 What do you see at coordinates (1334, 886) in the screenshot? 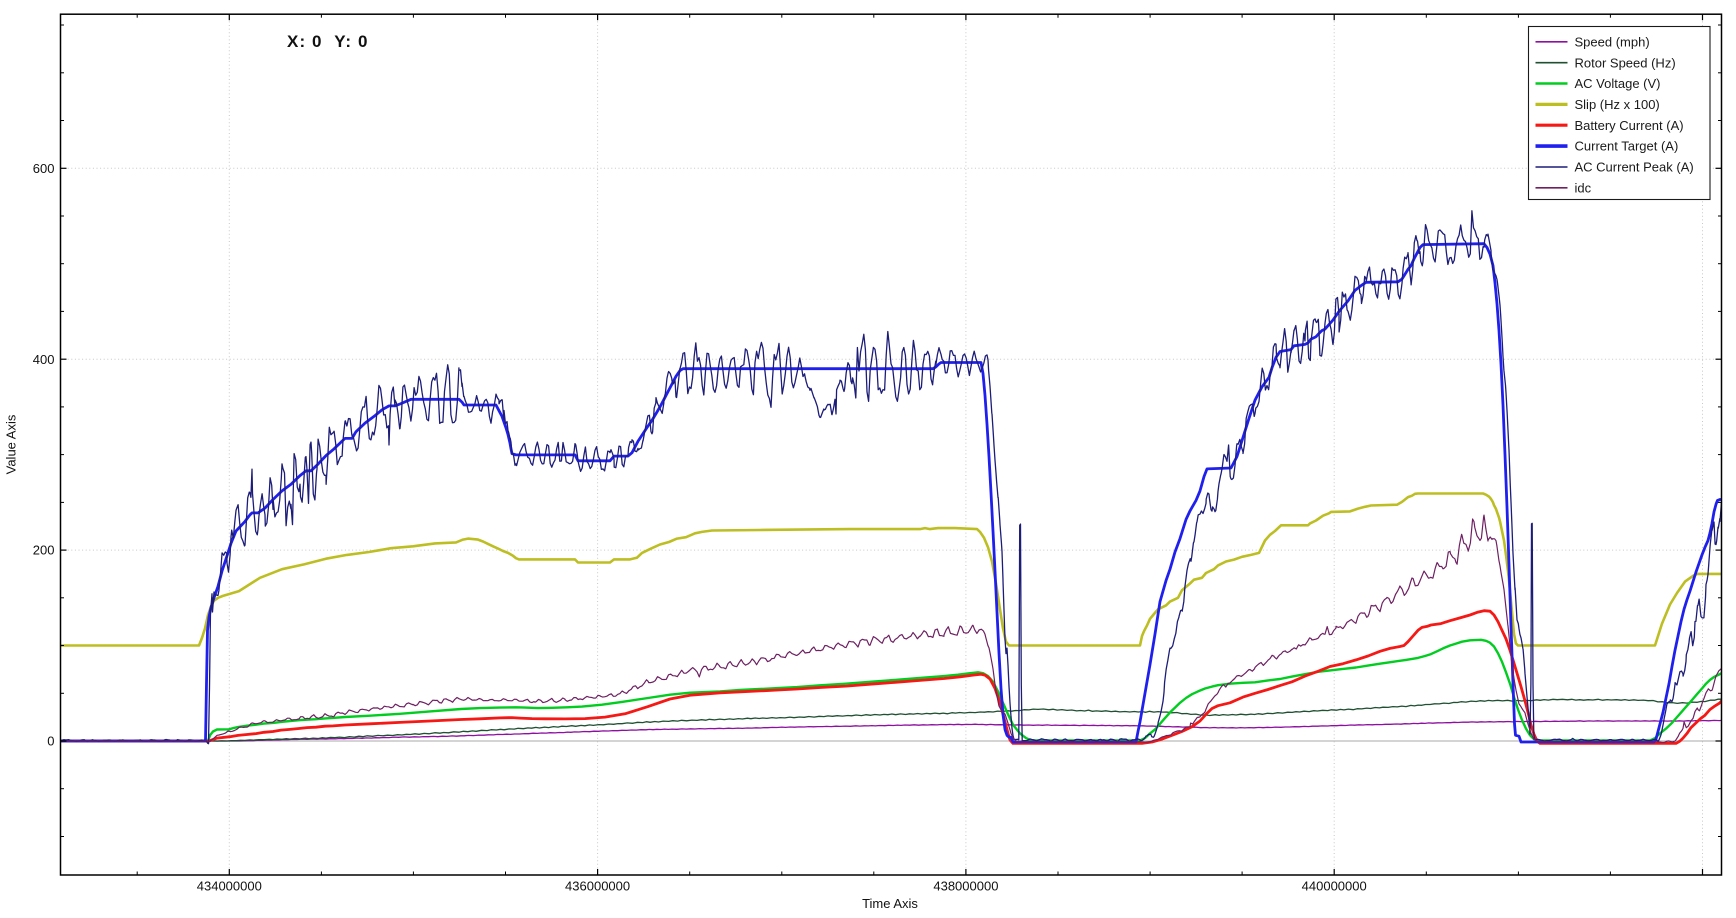
I see `svg-text: 440000000` at bounding box center [1334, 886].